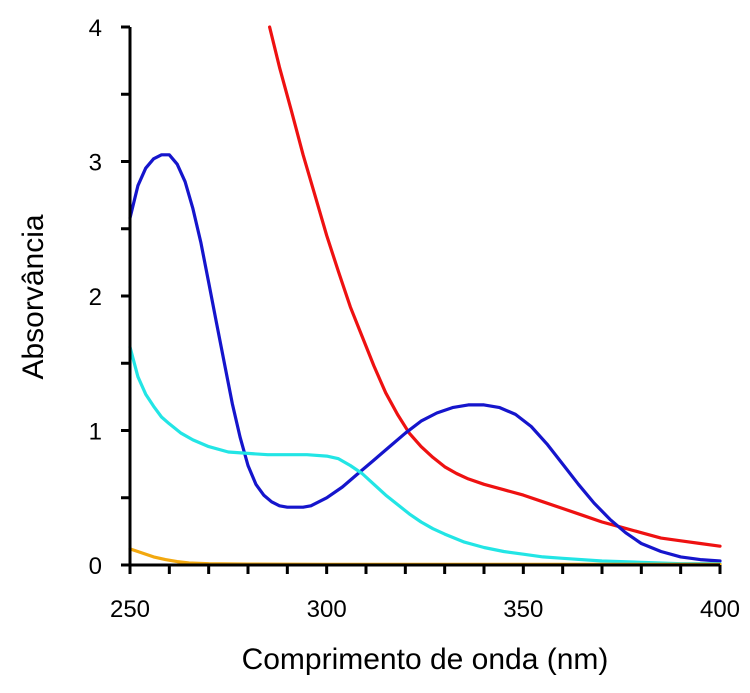  Describe the element at coordinates (327, 609) in the screenshot. I see `x-tick-label: 300` at that location.